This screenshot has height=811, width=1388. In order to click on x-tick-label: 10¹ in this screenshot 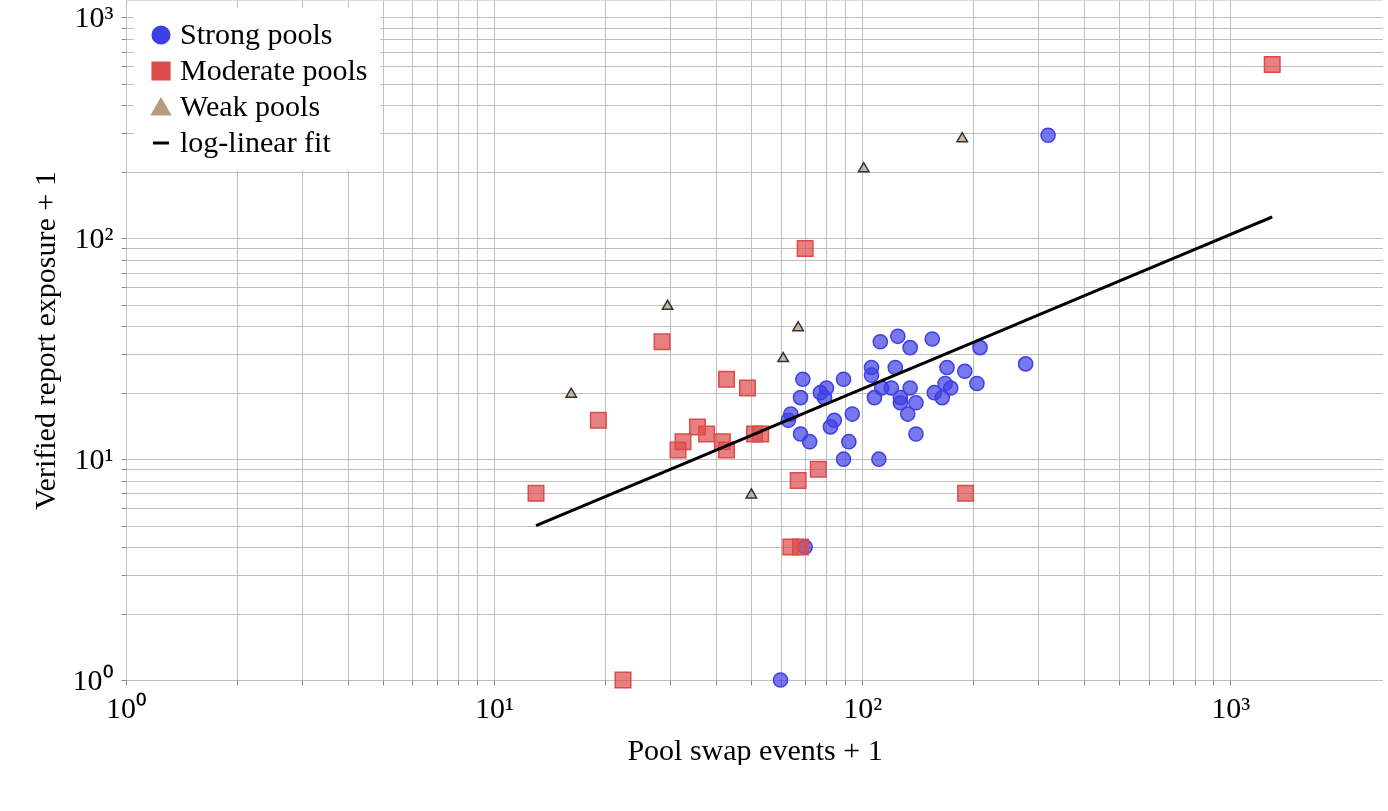, I will do `click(495, 707)`.